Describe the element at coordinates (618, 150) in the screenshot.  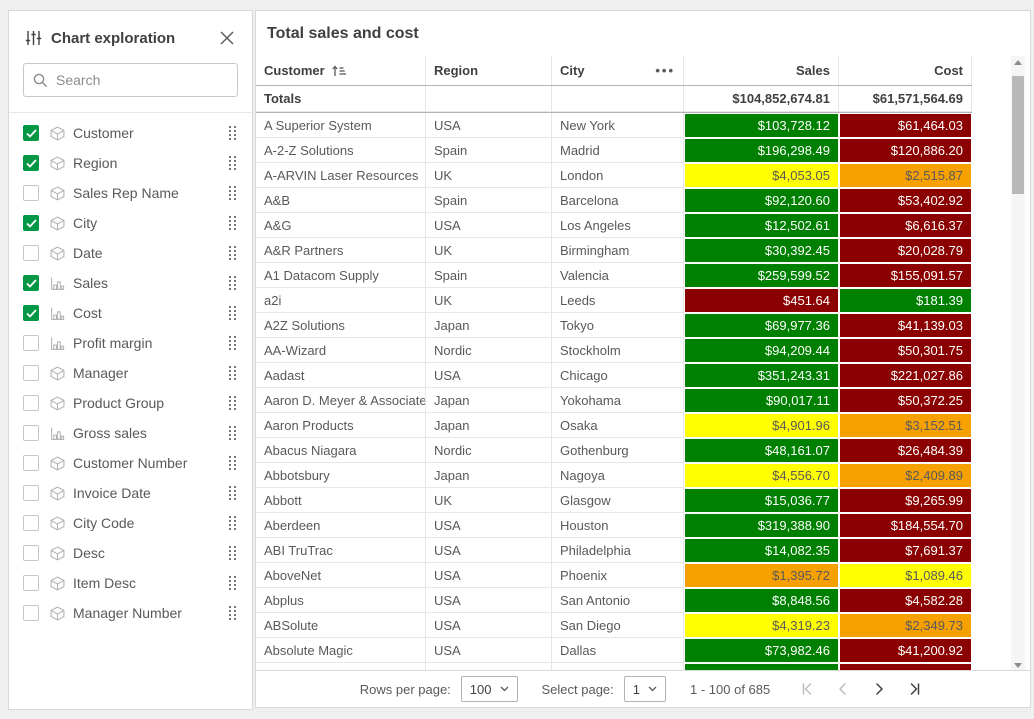
I see `cell-city: Madrid` at that location.